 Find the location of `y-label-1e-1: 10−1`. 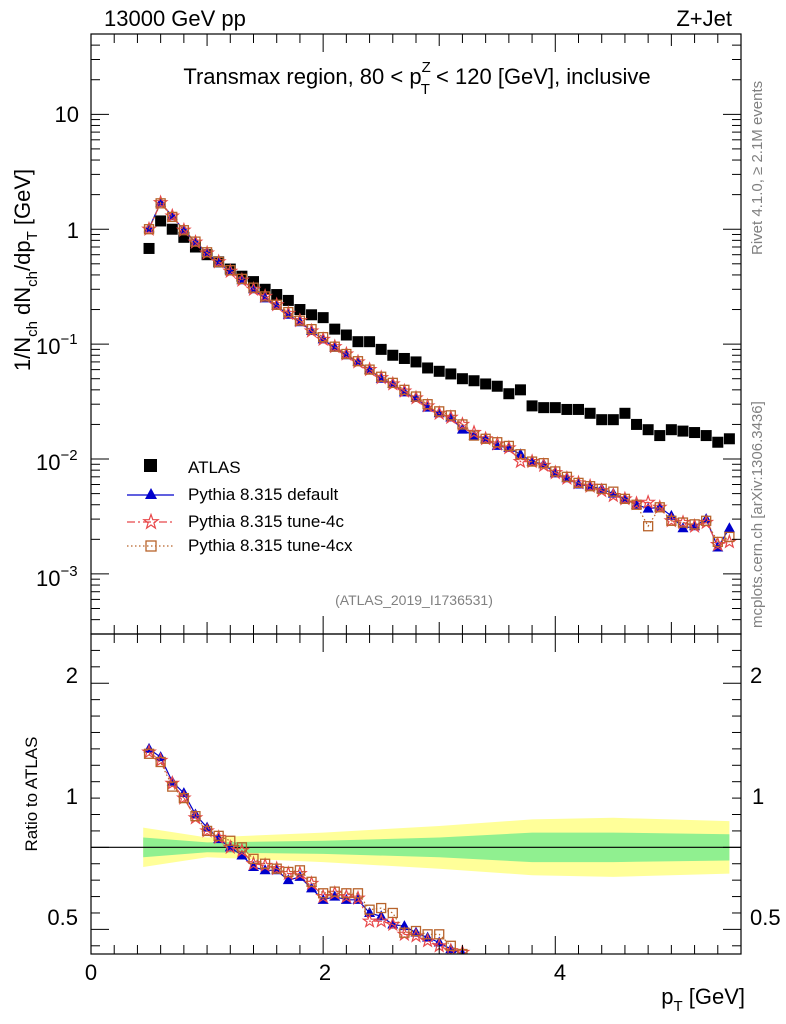

y-label-1e-1: 10−1 is located at coordinates (57, 345).